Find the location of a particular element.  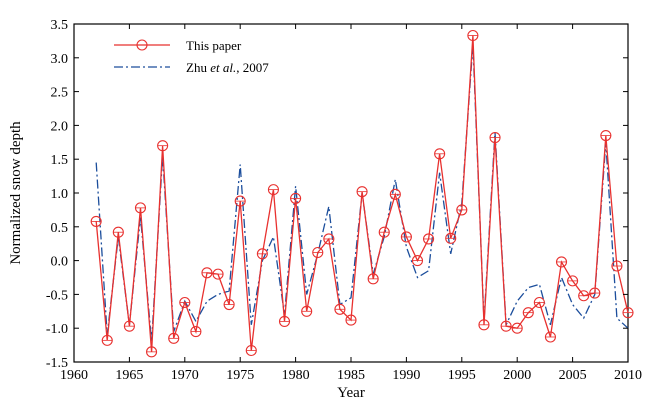

x-axis-title: Year is located at coordinates (351, 393).